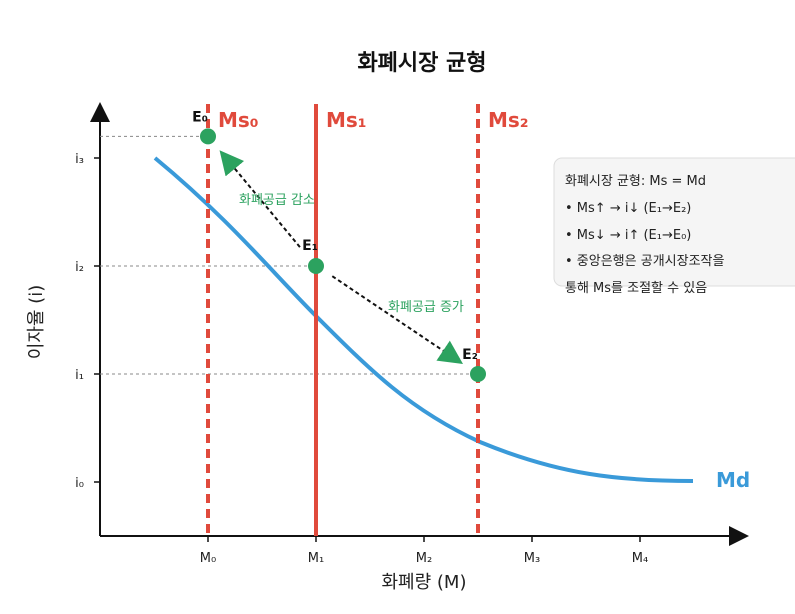 This screenshot has width=795, height=614. Describe the element at coordinates (346, 120) in the screenshot. I see `supply-curve-label: Ms₁` at that location.